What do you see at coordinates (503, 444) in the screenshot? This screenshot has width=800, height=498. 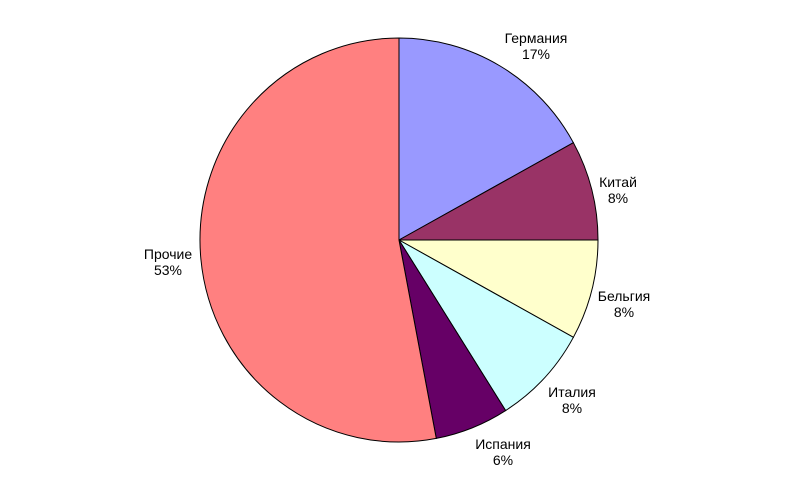 I see `slice-label-name: Испания` at bounding box center [503, 444].